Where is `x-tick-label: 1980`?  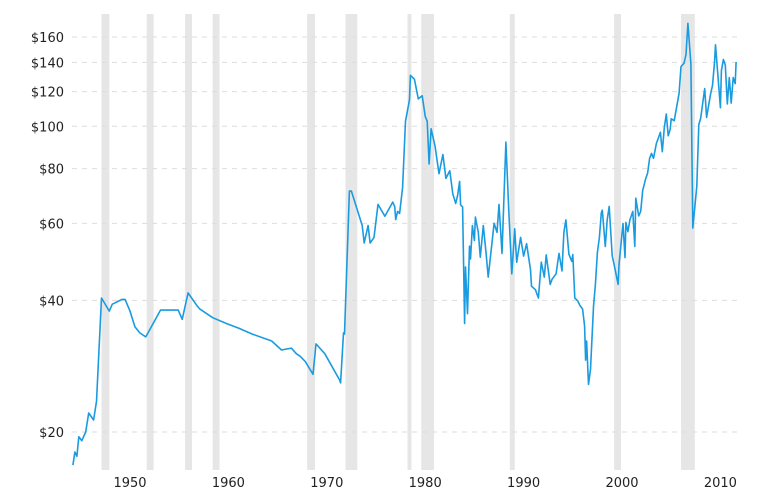
x-tick-label: 1980 is located at coordinates (425, 483).